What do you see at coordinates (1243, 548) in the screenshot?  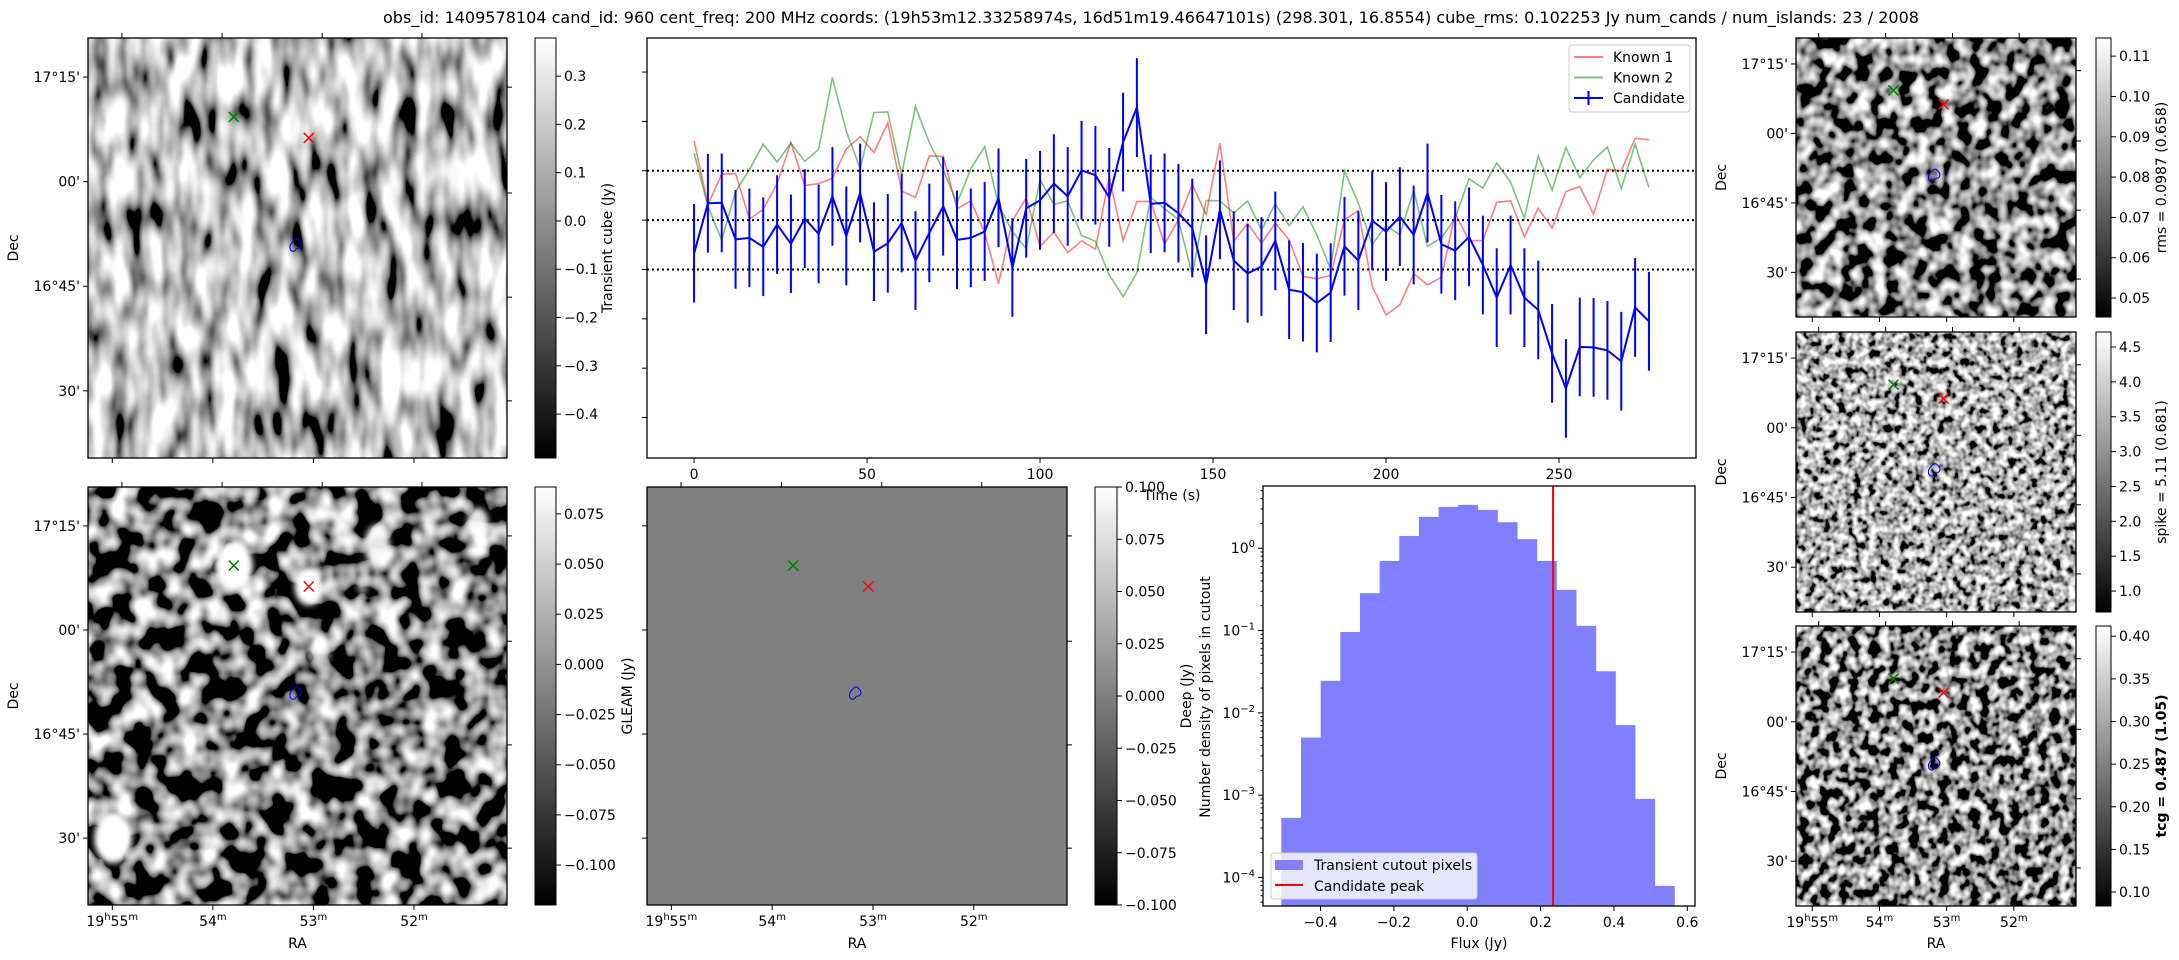 I see `y-tick-label: 10⁰` at bounding box center [1243, 548].